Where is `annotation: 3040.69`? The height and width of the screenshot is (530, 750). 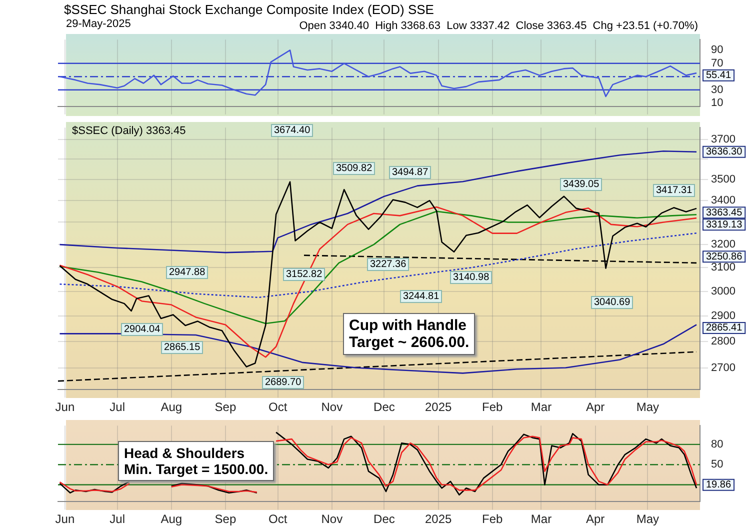 annotation: 3040.69 is located at coordinates (612, 302).